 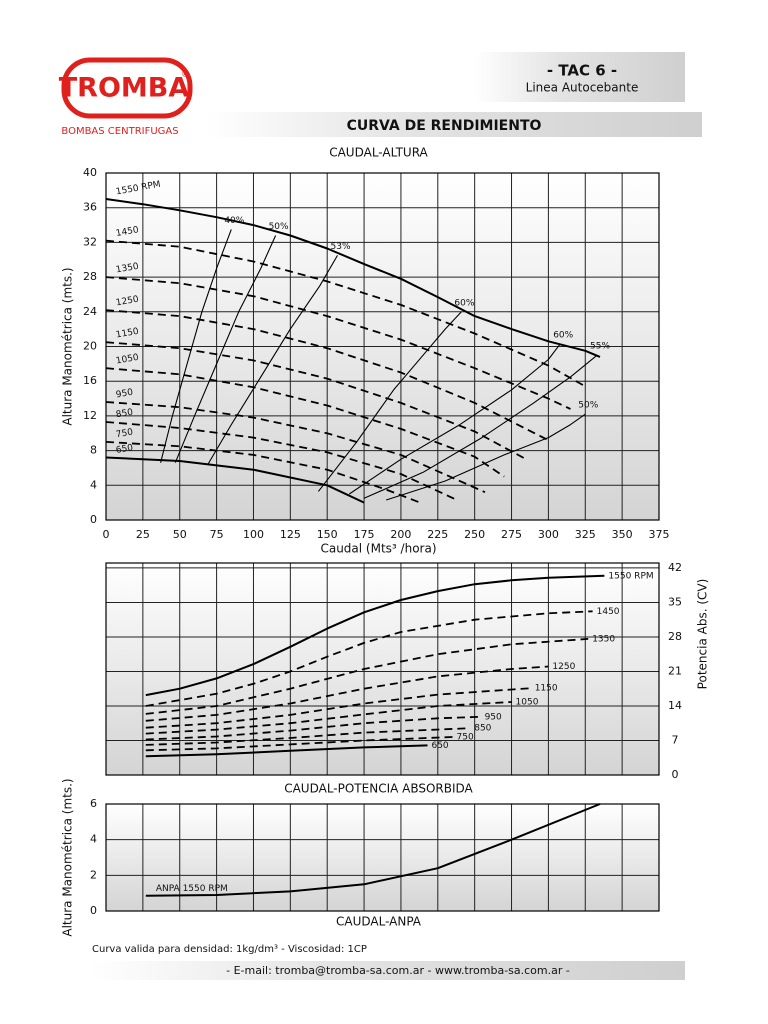 What do you see at coordinates (675, 601) in the screenshot?
I see `y-tick-label: 35` at bounding box center [675, 601].